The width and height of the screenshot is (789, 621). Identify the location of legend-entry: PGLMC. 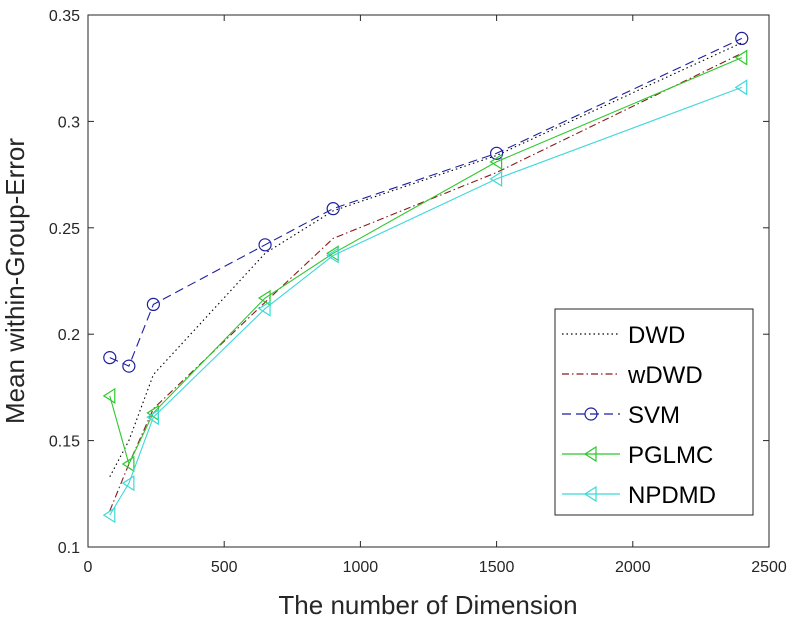
(637, 455).